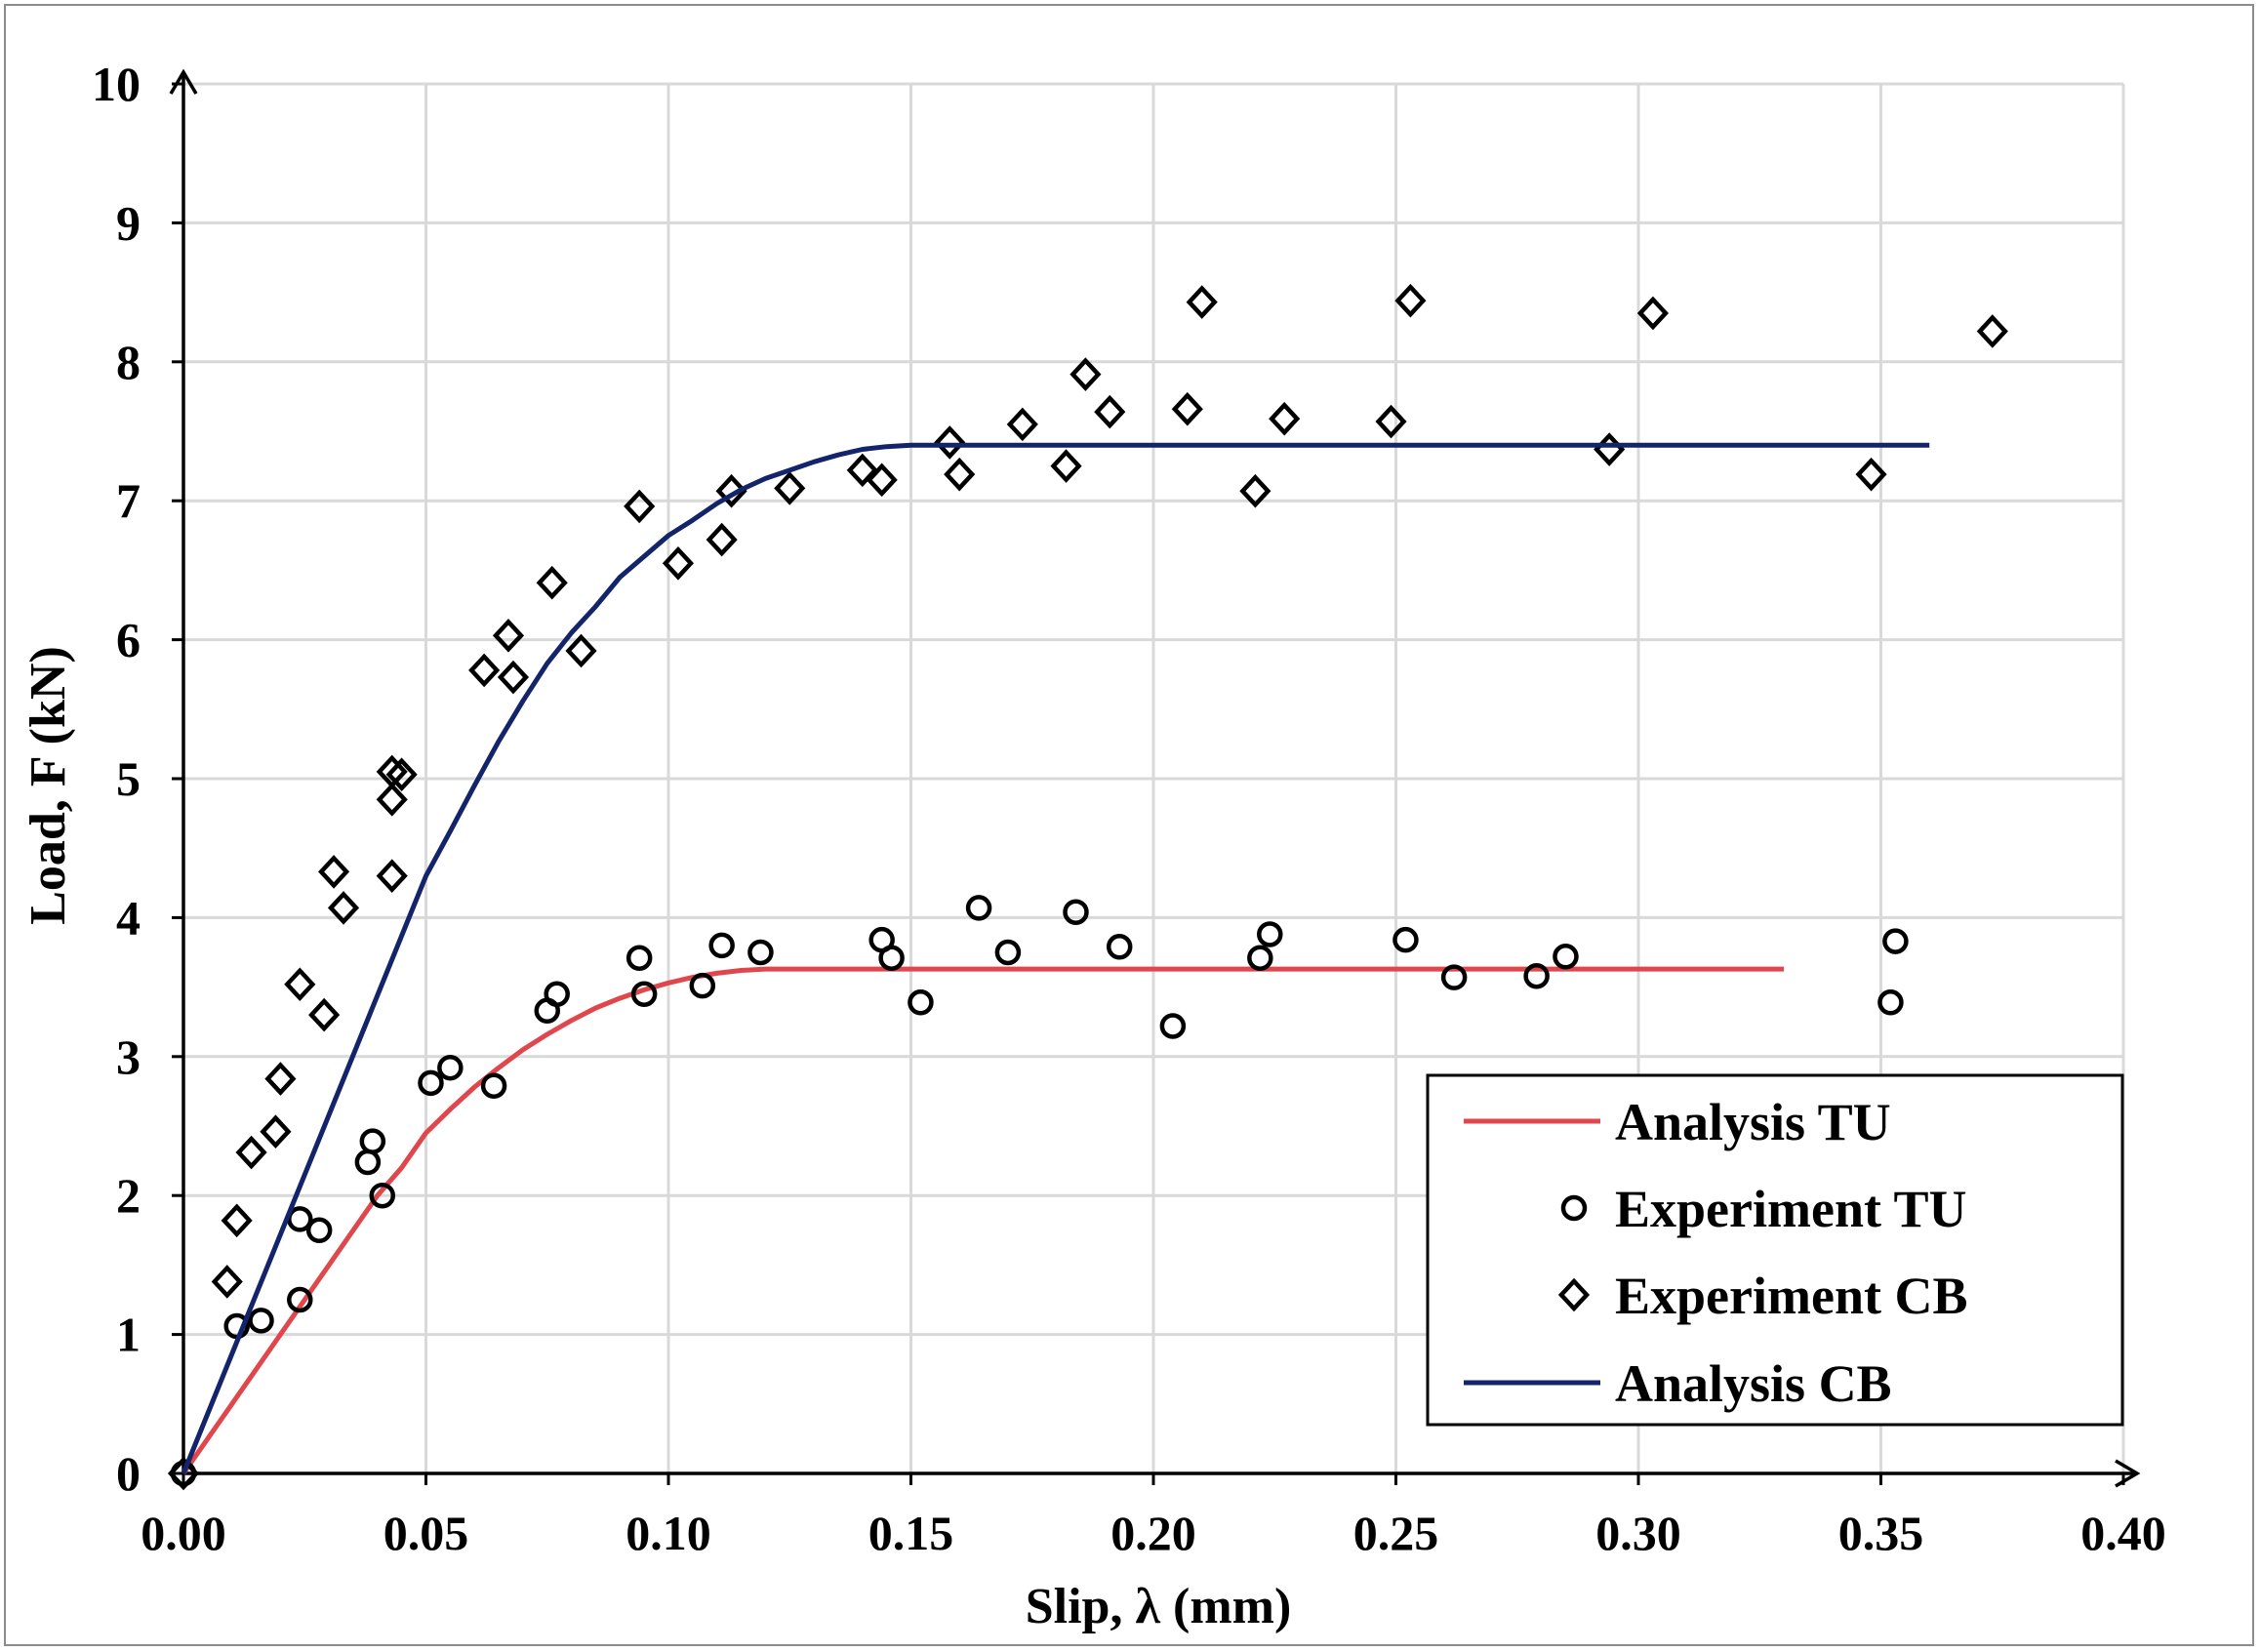  I want to click on y-axis-title: Load, F (kN), so click(48, 786).